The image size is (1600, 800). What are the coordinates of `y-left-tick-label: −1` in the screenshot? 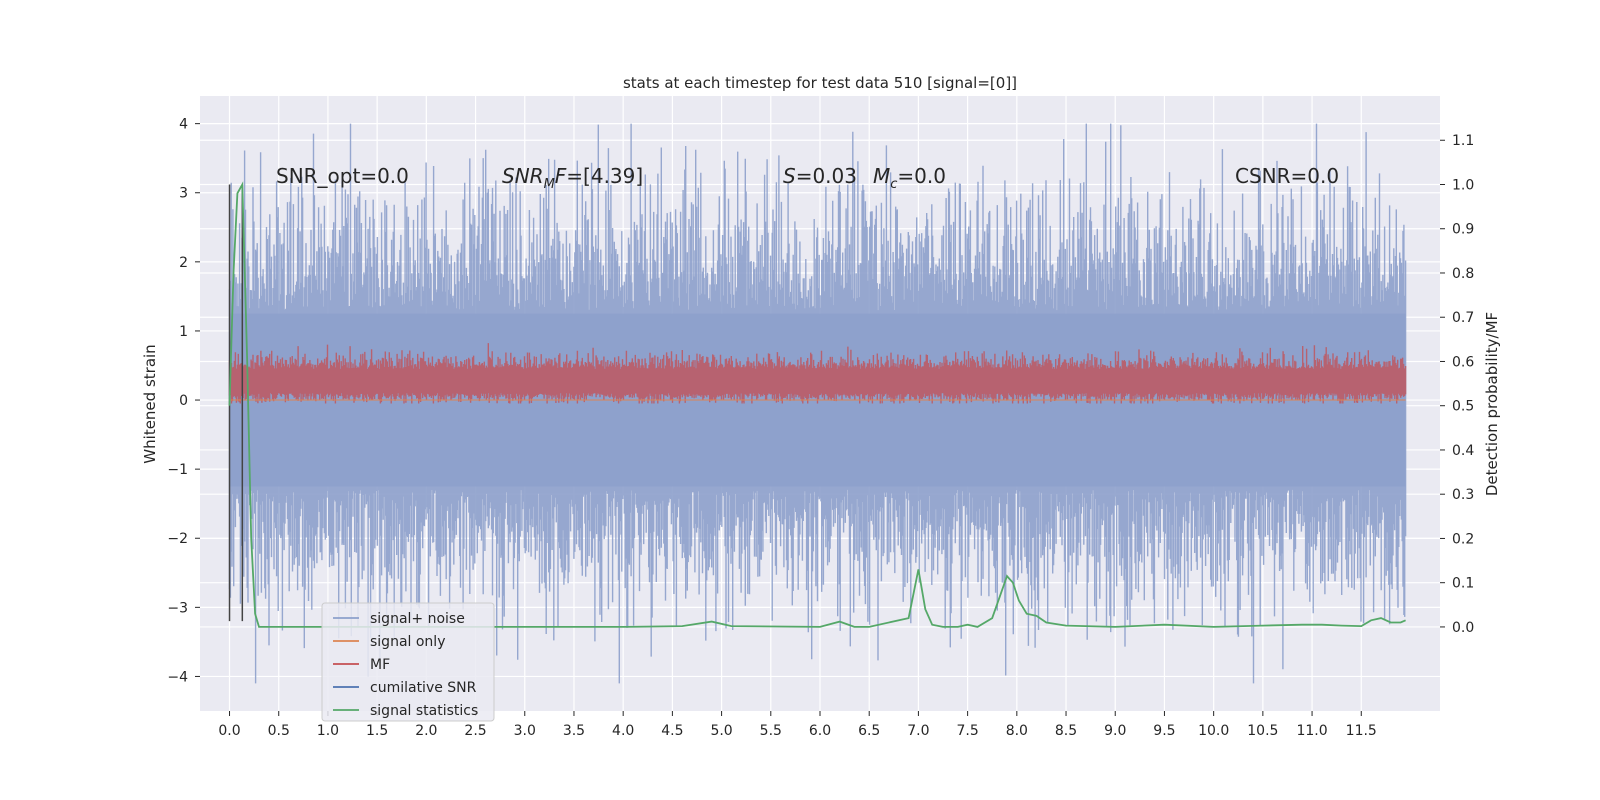 It's located at (177, 470).